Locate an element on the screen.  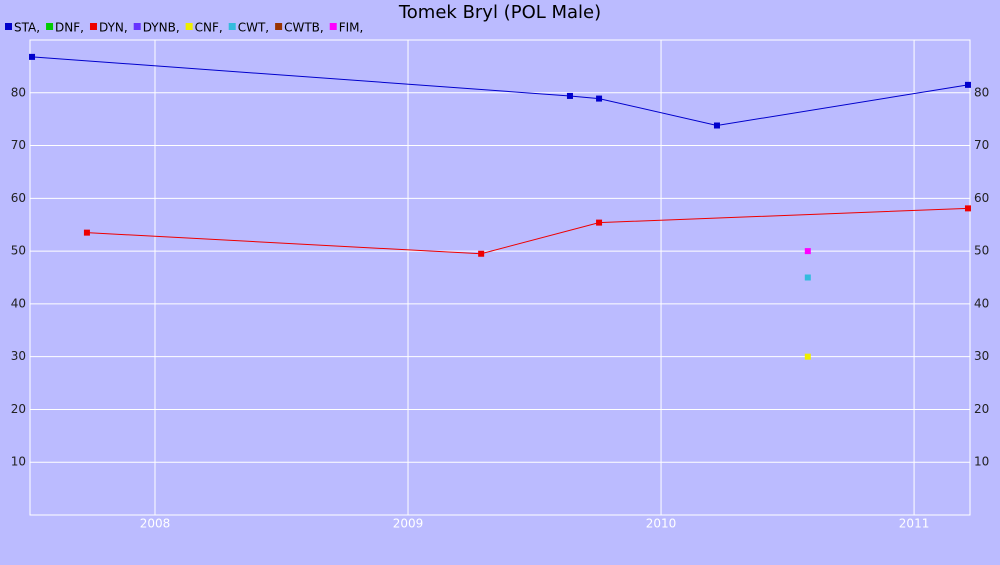
legend-label: FIM, is located at coordinates (351, 28).